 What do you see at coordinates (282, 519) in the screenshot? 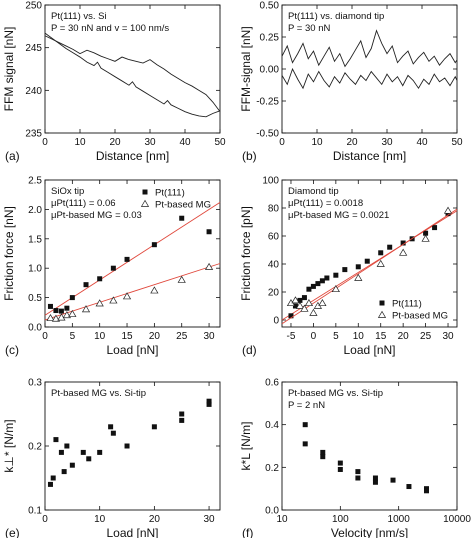
I see `x-tick-label-f: 10` at bounding box center [282, 519].